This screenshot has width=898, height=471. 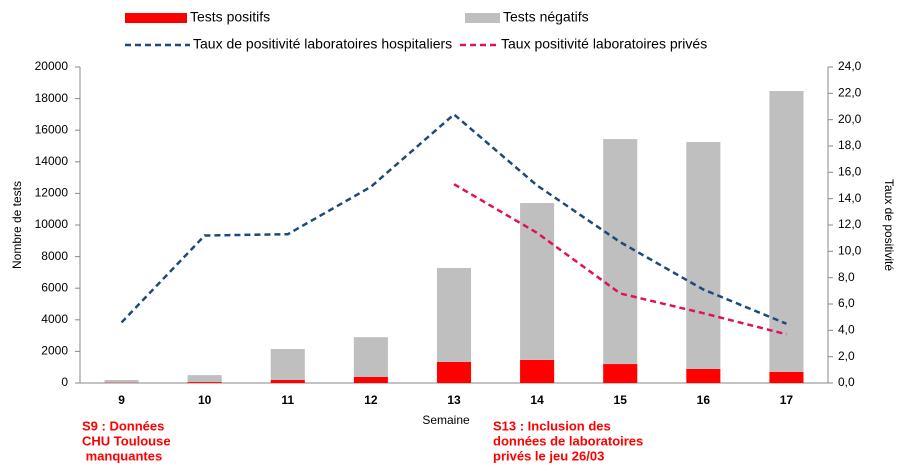 I want to click on y-tick-label: 0, so click(x=64, y=382).